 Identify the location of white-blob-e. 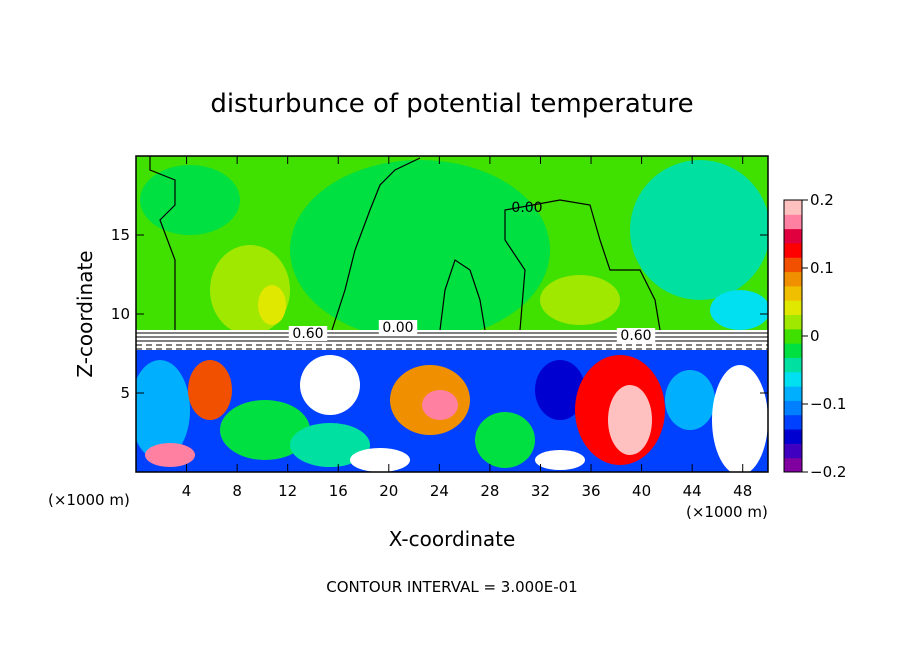
(380, 460).